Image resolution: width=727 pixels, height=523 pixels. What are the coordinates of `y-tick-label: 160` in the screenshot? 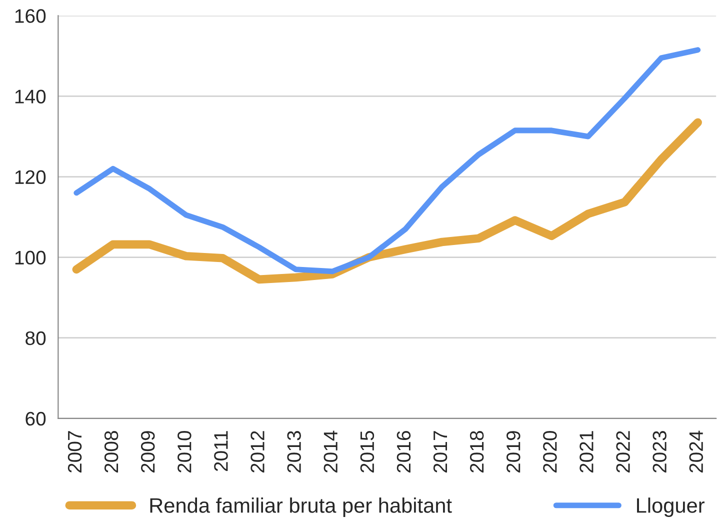 It's located at (30, 16).